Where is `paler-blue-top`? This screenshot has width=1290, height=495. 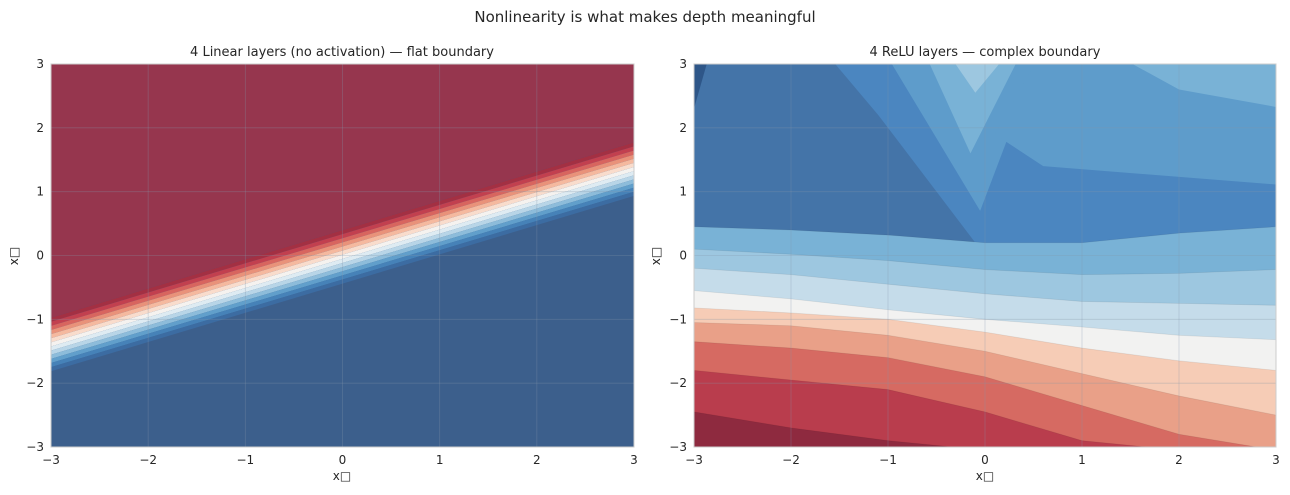
paler-blue-top is located at coordinates (972, 109).